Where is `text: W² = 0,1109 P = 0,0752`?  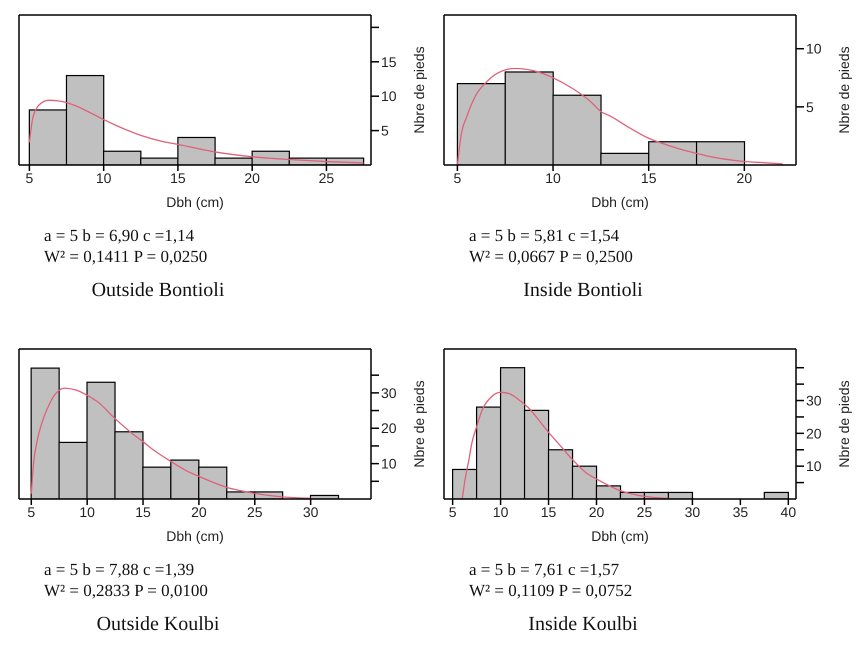 text: W² = 0,1109 P = 0,0752 is located at coordinates (551, 590).